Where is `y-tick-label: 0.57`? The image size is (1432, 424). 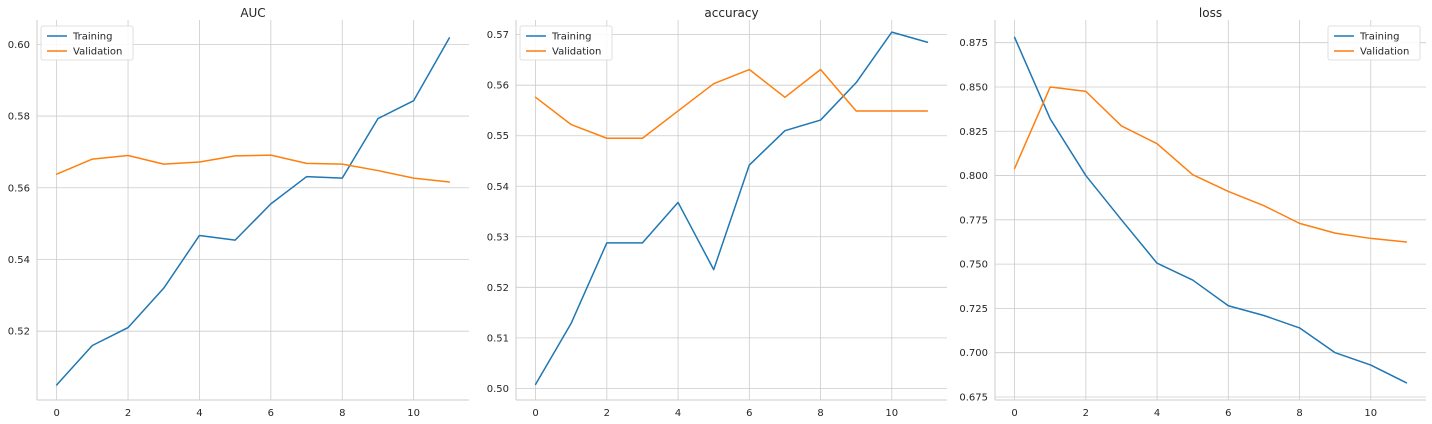
y-tick-label: 0.57 is located at coordinates (498, 35).